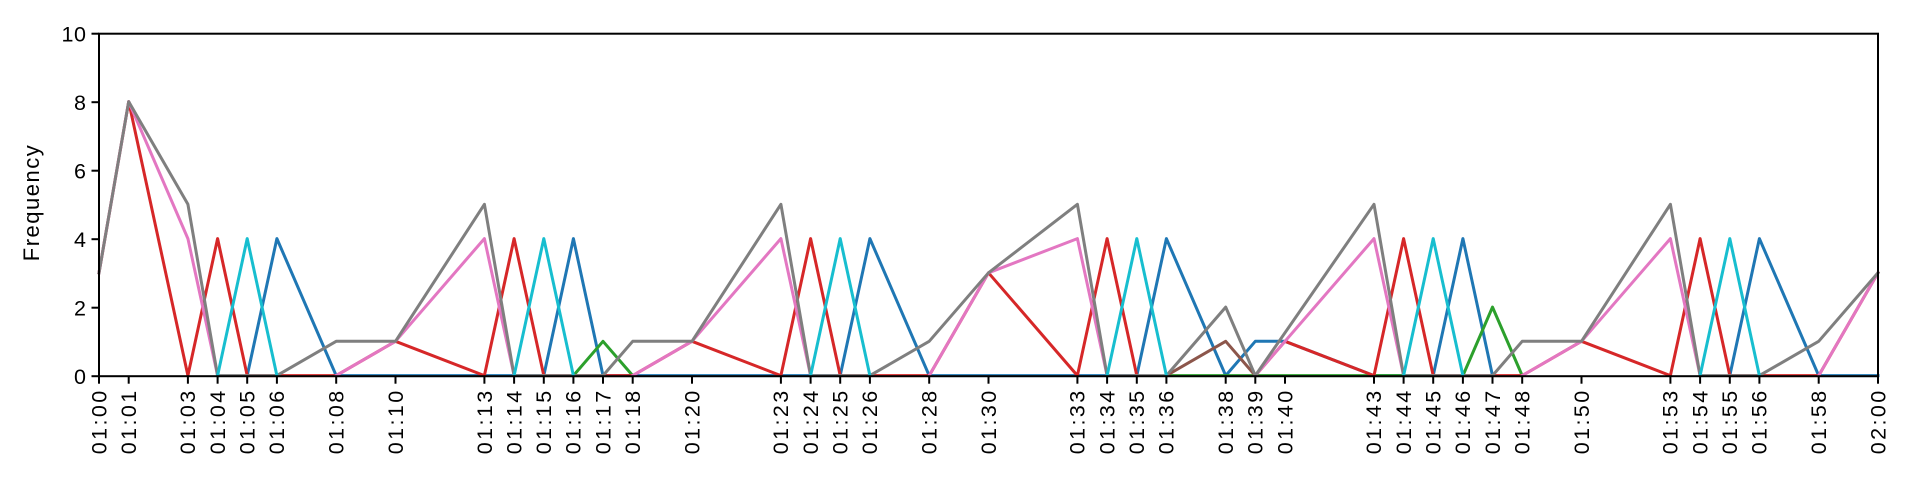 The width and height of the screenshot is (1913, 479). I want to click on svg-text: 01:55, so click(1730, 421).